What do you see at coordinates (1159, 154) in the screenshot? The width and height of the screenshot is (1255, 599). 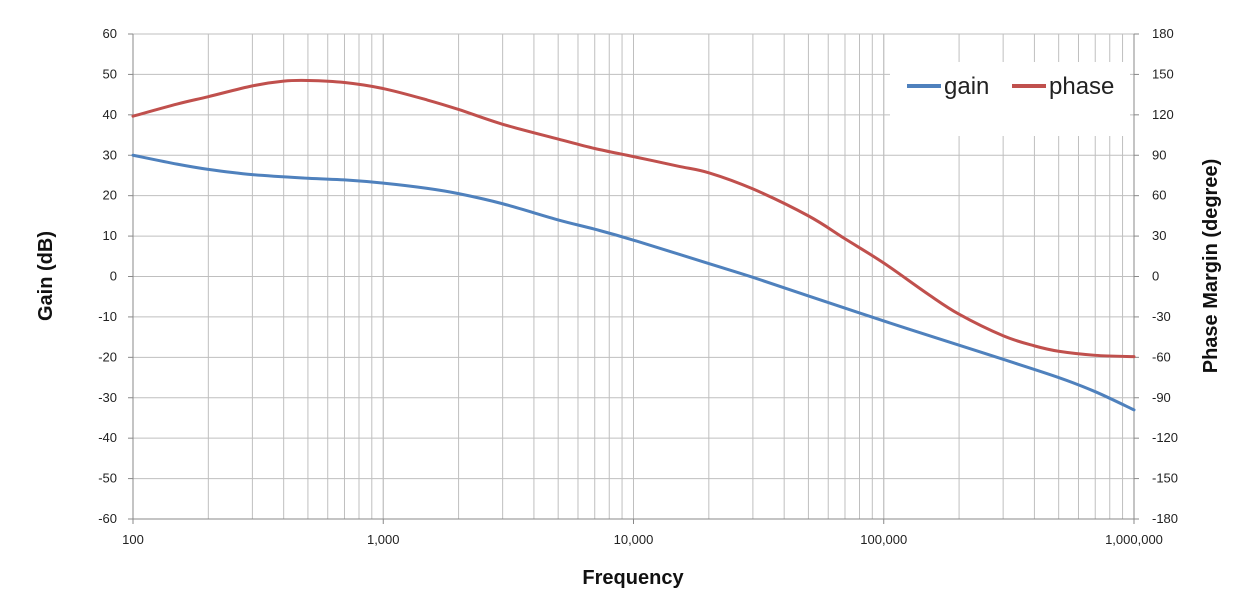 I see `y2-tick-label: 90` at bounding box center [1159, 154].